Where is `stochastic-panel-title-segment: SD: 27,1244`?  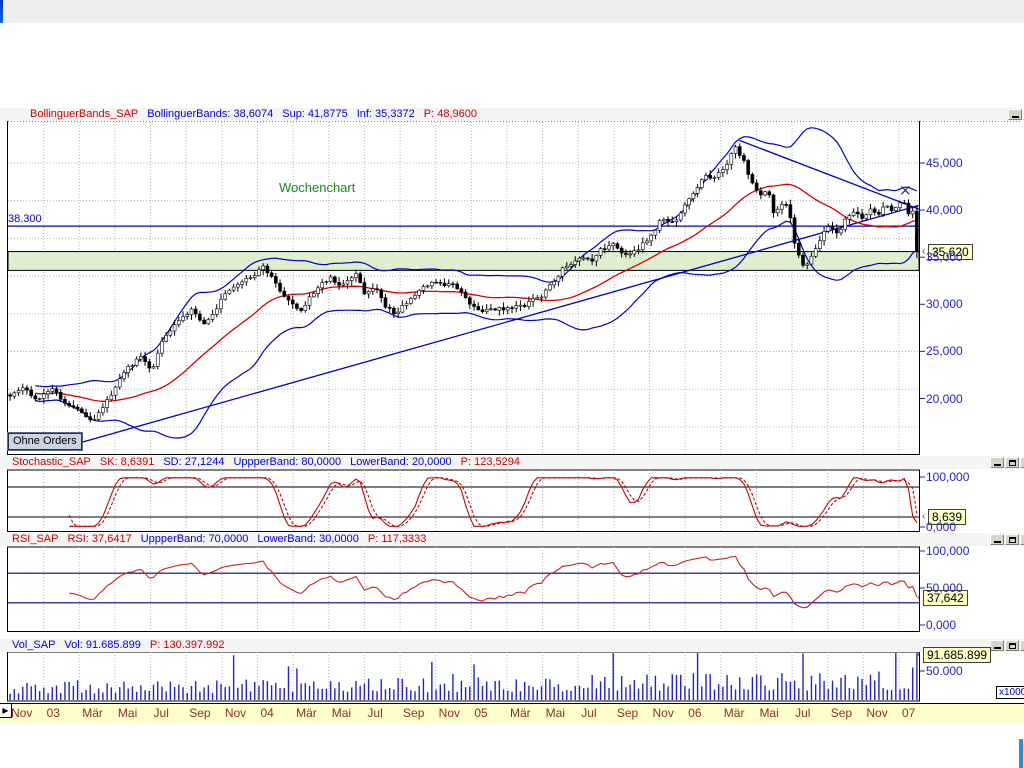
stochastic-panel-title-segment: SD: 27,1244 is located at coordinates (194, 462).